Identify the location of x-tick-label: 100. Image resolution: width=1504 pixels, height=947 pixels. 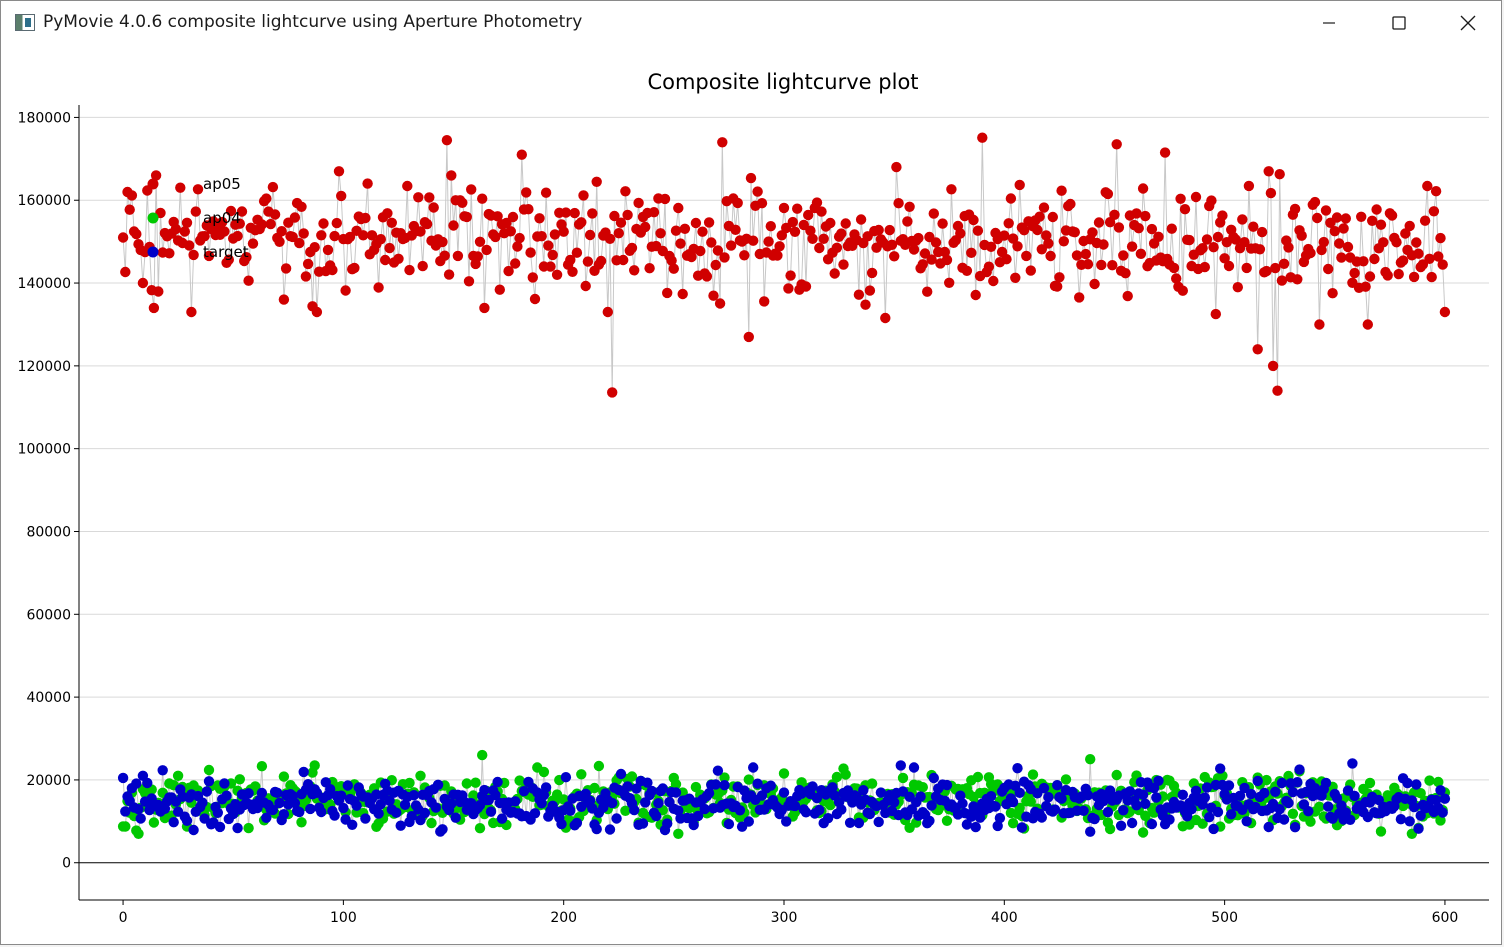
(343, 918).